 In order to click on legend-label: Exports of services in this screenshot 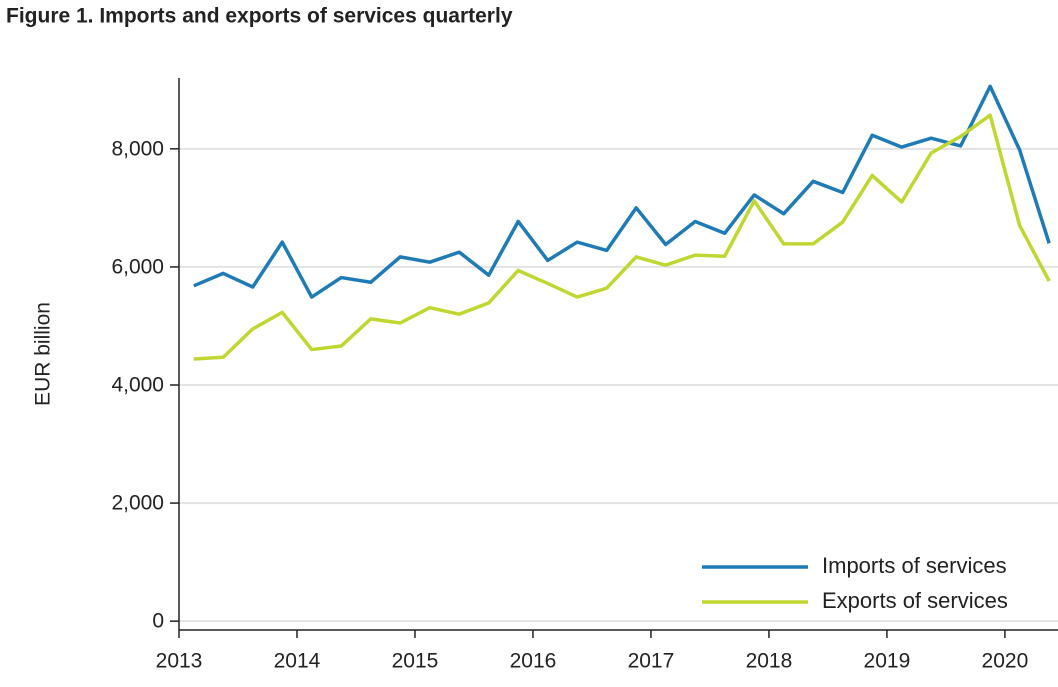, I will do `click(915, 600)`.